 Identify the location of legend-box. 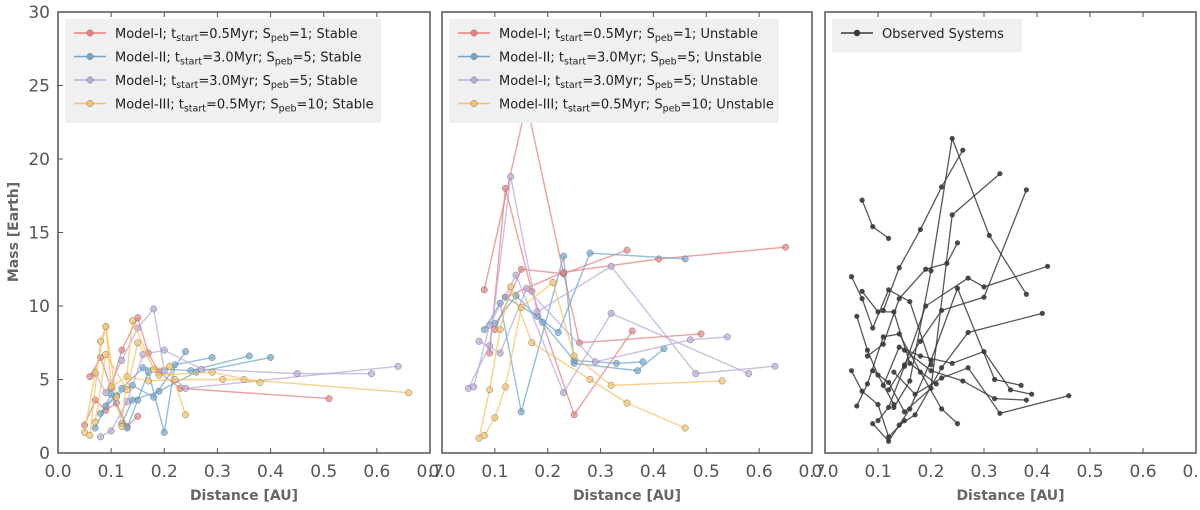
(223, 71).